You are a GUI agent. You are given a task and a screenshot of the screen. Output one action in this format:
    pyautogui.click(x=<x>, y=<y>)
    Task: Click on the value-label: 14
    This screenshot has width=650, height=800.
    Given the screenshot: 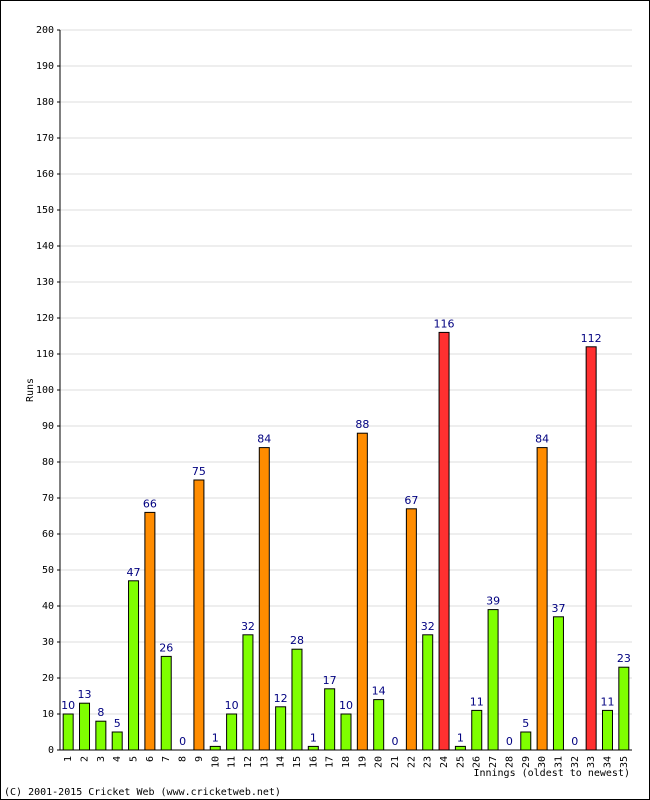 What is the action you would take?
    pyautogui.click(x=379, y=691)
    